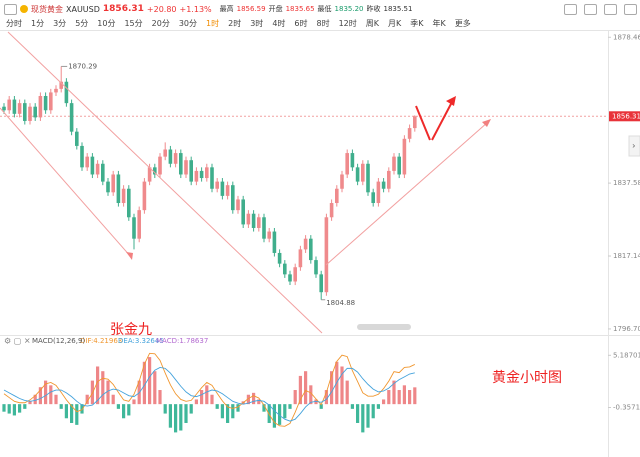  What do you see at coordinates (347, 23) in the screenshot?
I see `period-tab: 12时` at bounding box center [347, 23].